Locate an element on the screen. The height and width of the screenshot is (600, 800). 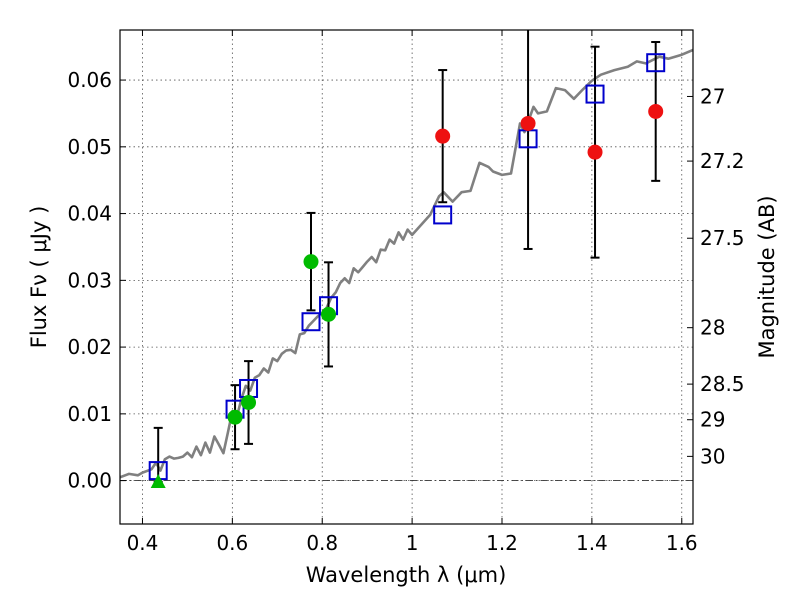
y-tick-label: 0.03 is located at coordinates (89, 280).